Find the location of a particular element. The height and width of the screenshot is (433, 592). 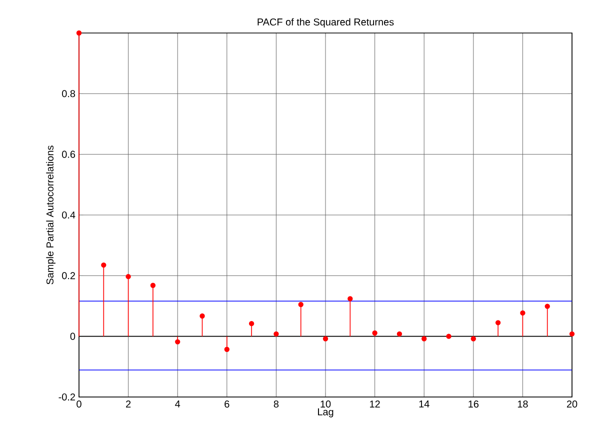

x-tick-label: 8 is located at coordinates (276, 404).